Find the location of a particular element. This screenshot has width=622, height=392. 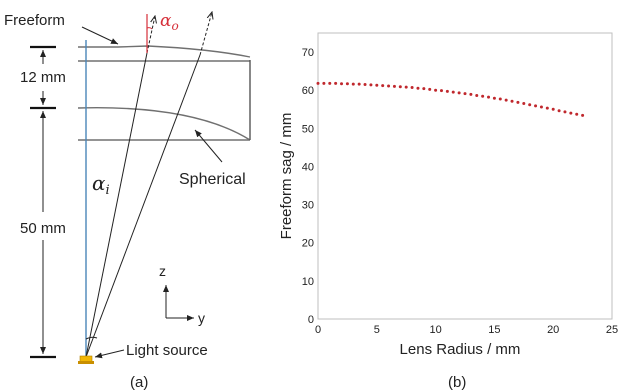

x-tick-label: 20 is located at coordinates (553, 330).